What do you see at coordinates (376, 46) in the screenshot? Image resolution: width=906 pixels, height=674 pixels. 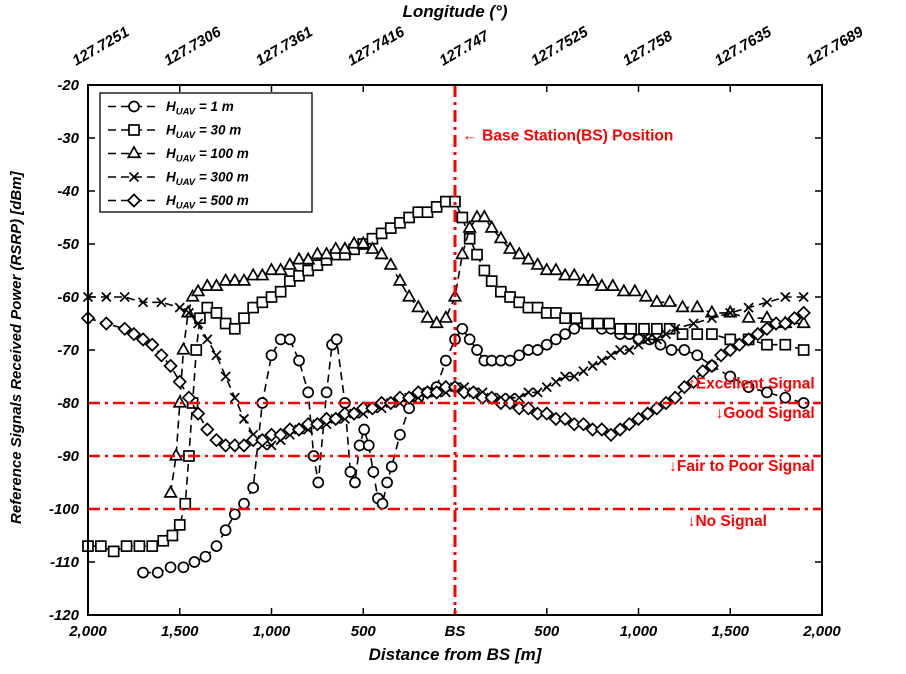 I see `svg-text: 127.7416` at bounding box center [376, 46].